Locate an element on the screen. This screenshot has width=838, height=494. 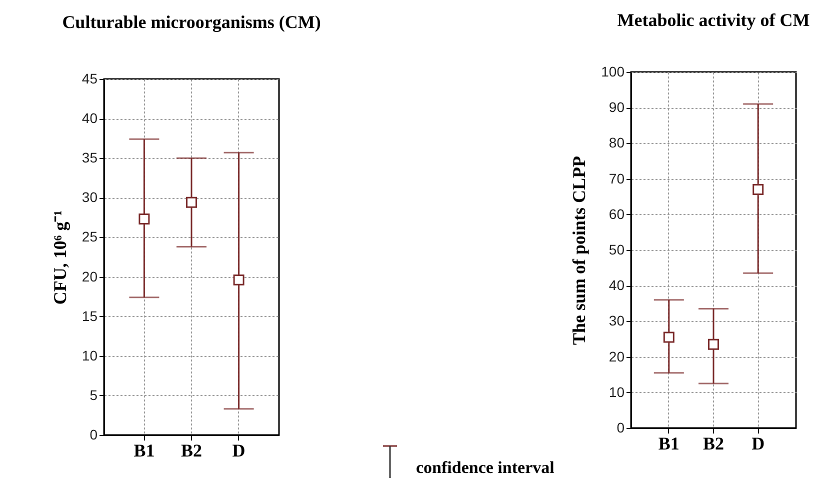
text: confidence interval is located at coordinates (485, 468).